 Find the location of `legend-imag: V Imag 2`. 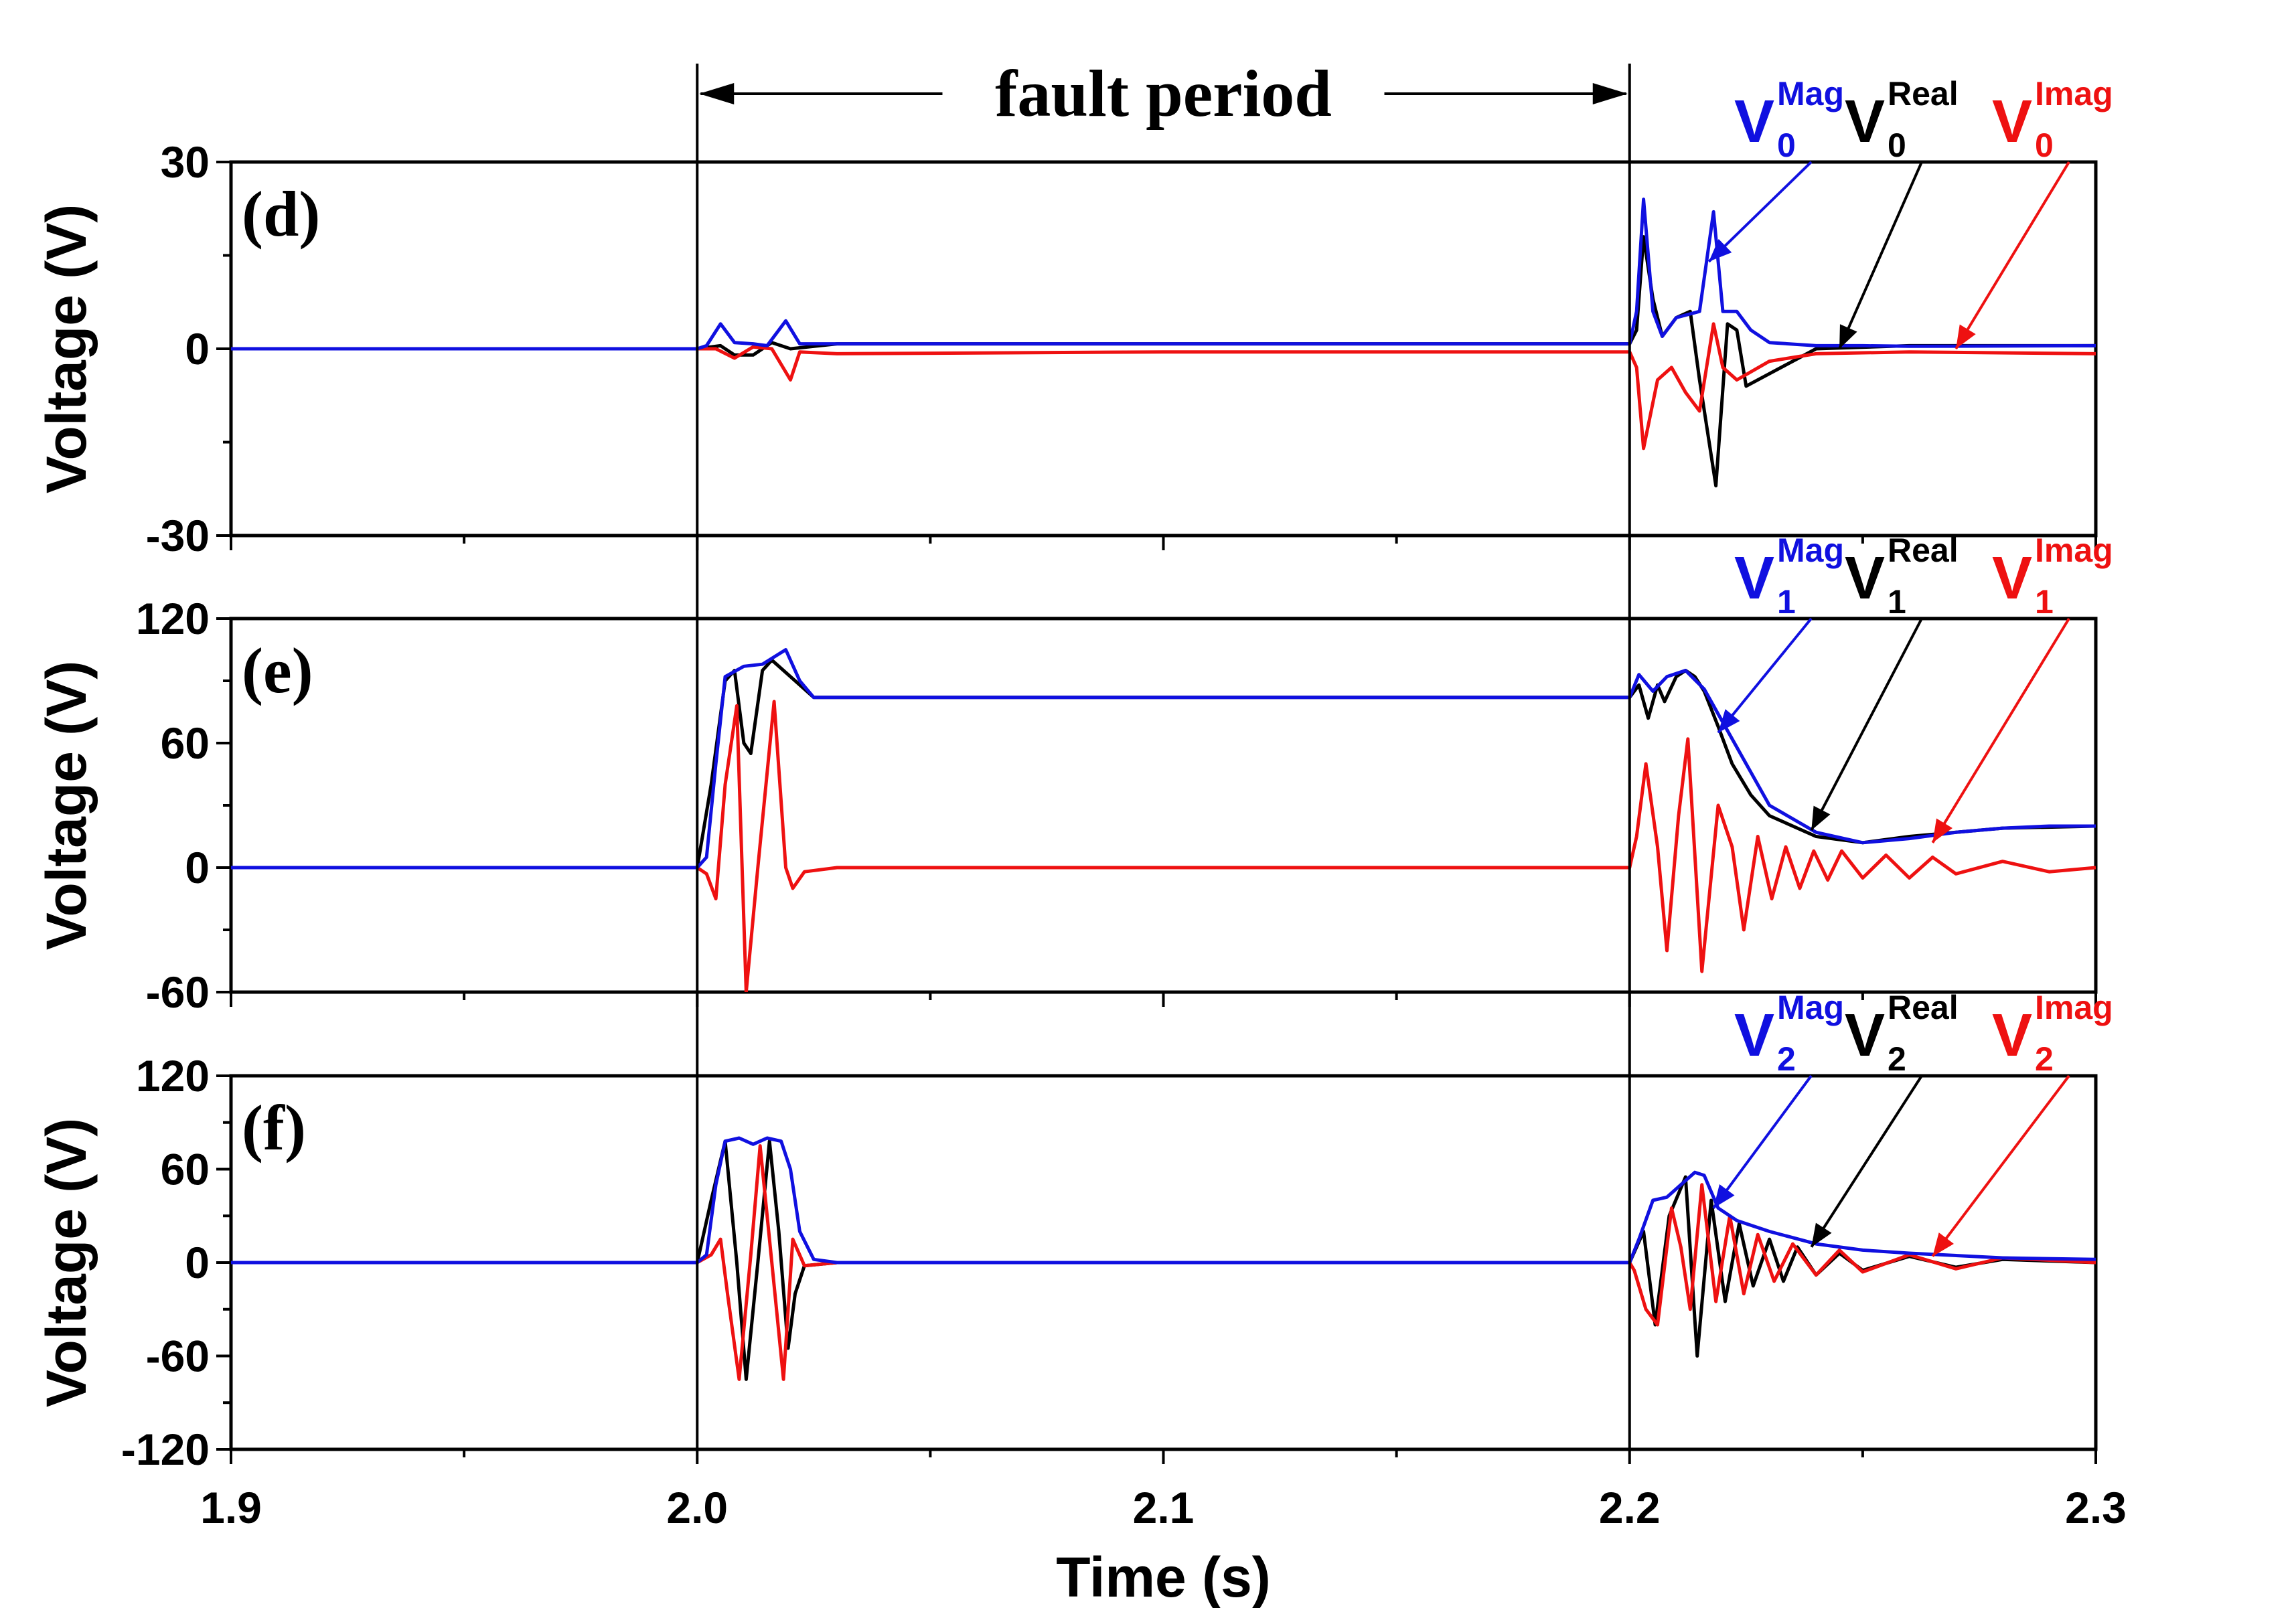

legend-imag: V Imag 2 is located at coordinates (2022, 1123).